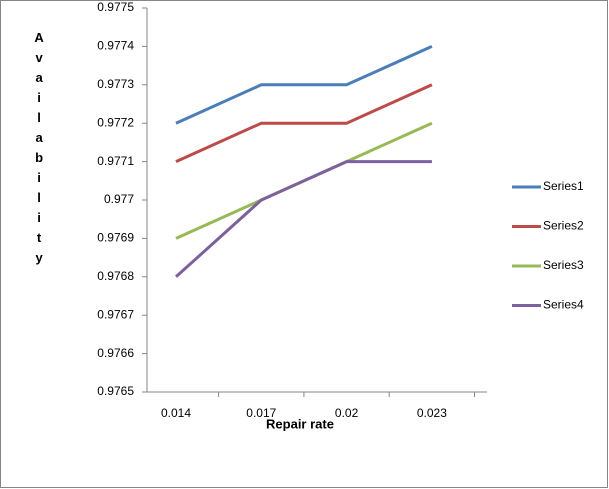 The height and width of the screenshot is (489, 609). I want to click on y-tick-label: 0.9775, so click(115, 7).